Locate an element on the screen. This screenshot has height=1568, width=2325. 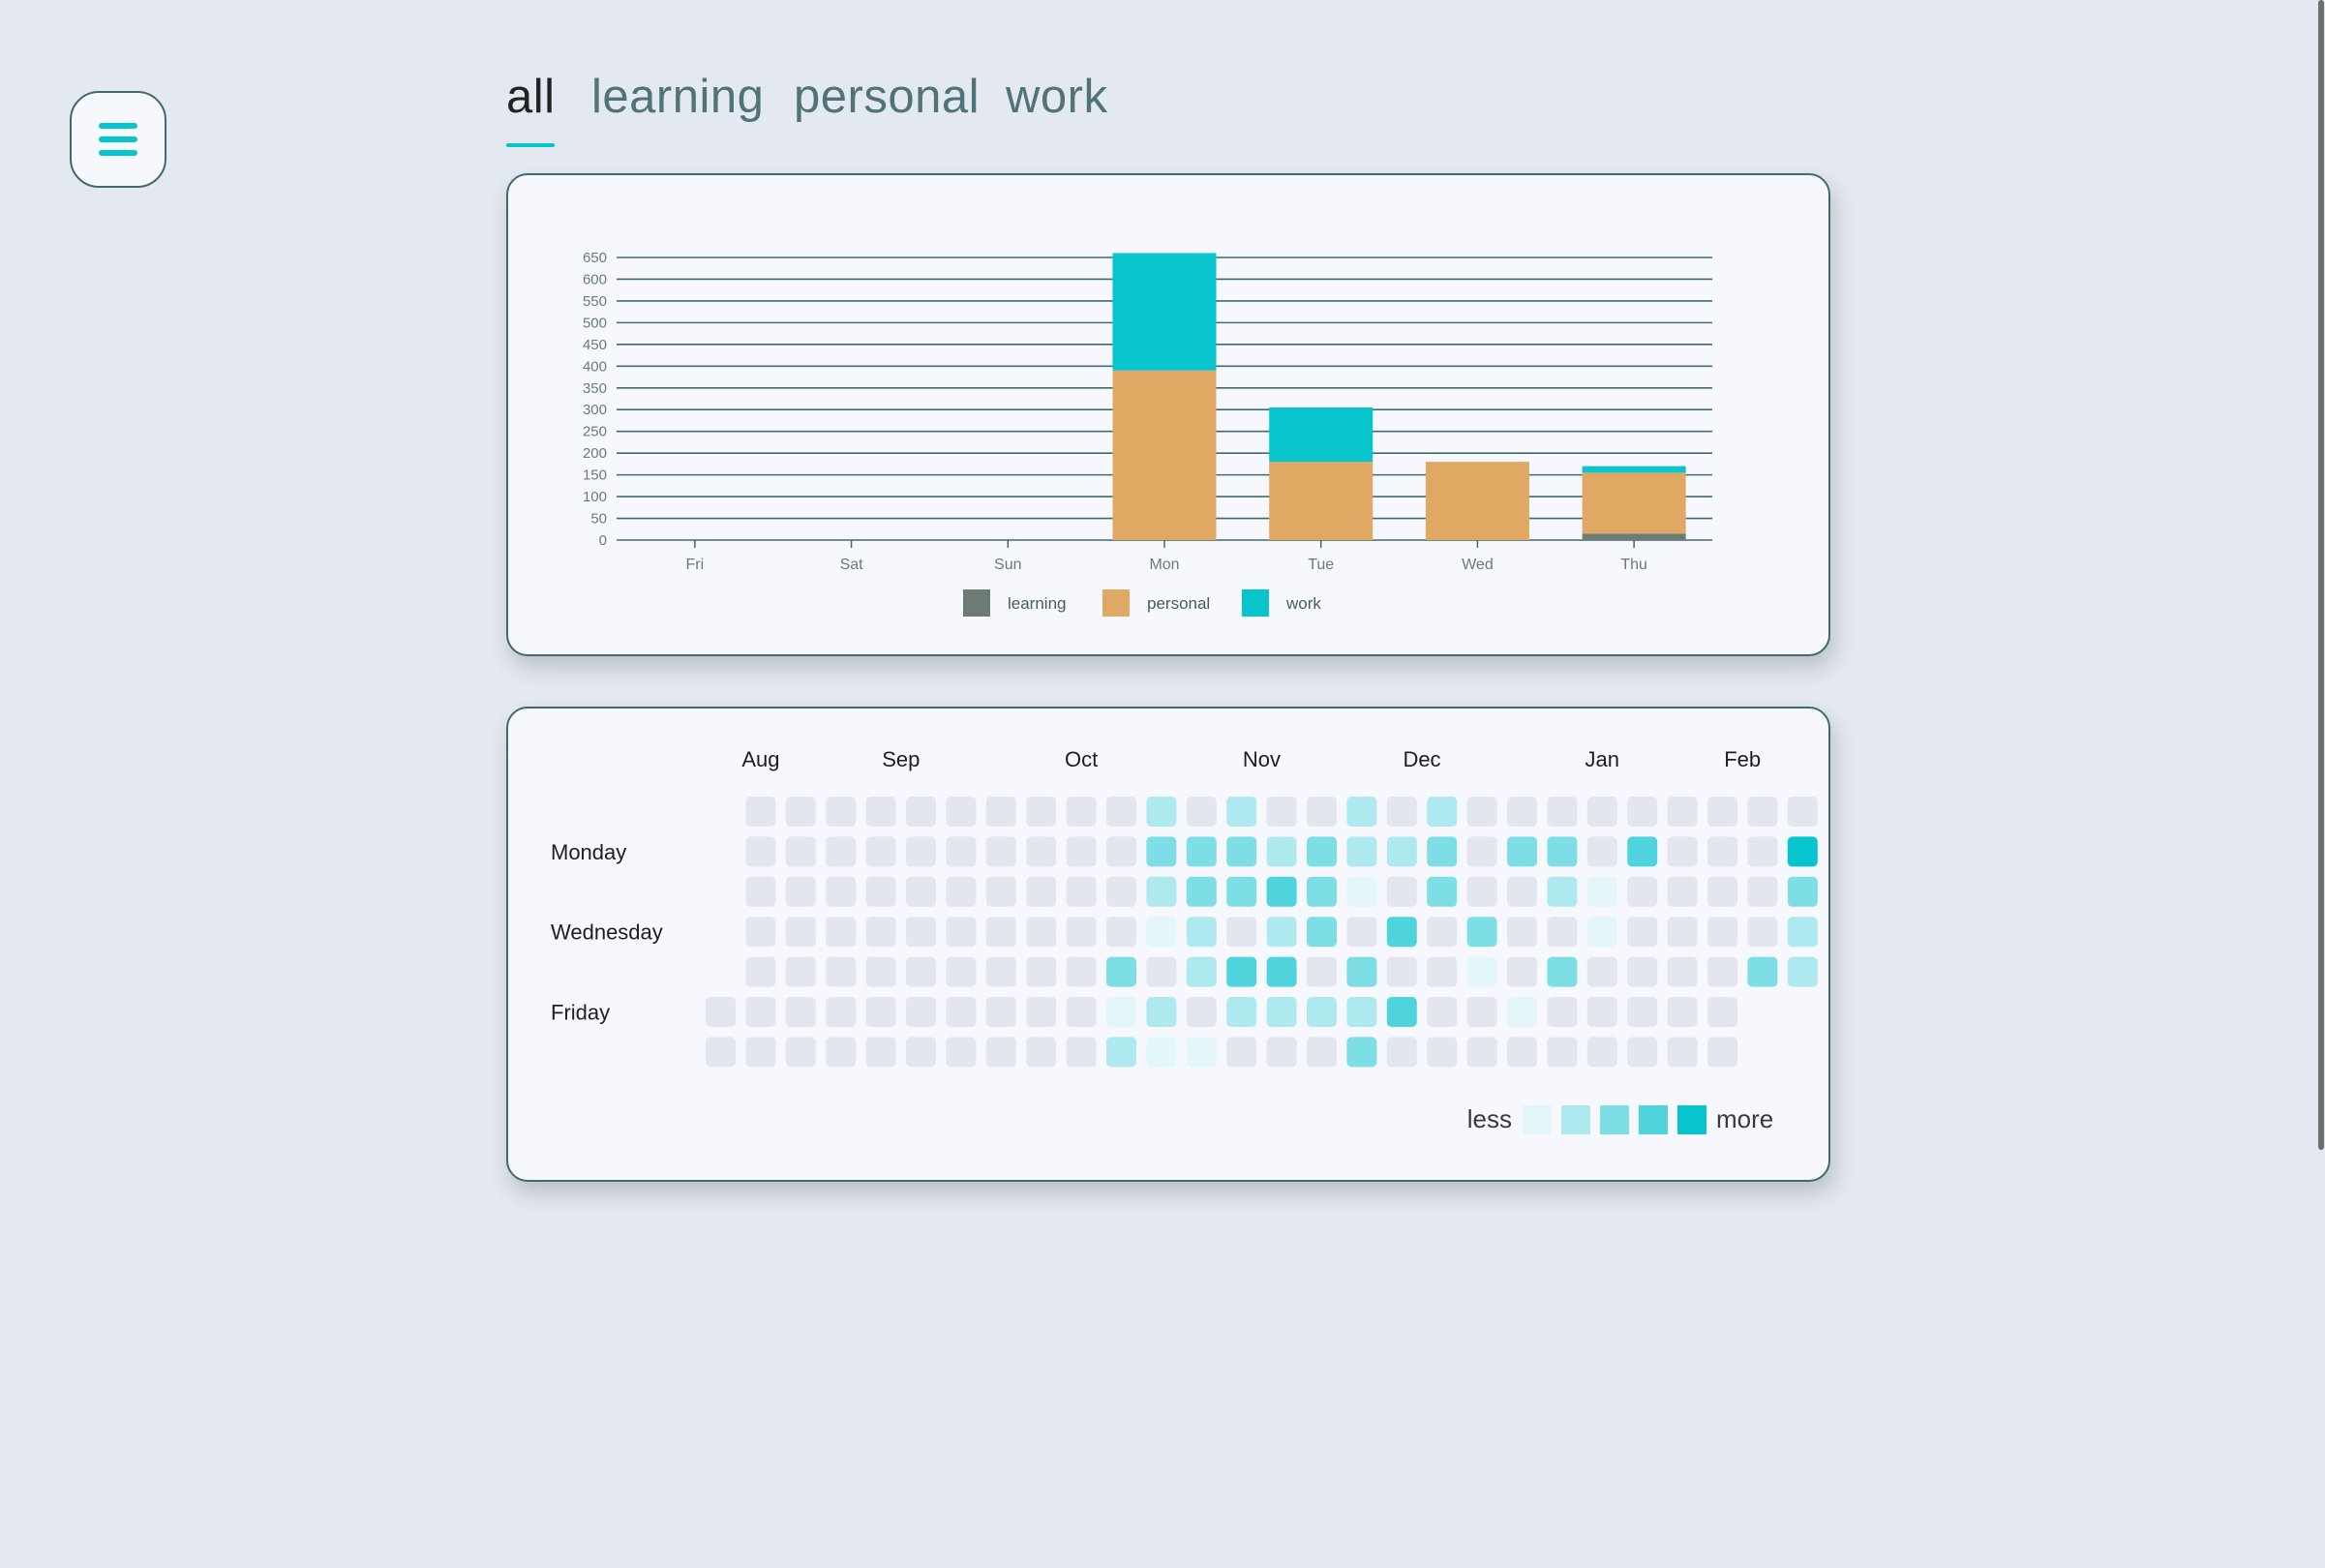
bar-segment-work-tue is located at coordinates (1322, 435).